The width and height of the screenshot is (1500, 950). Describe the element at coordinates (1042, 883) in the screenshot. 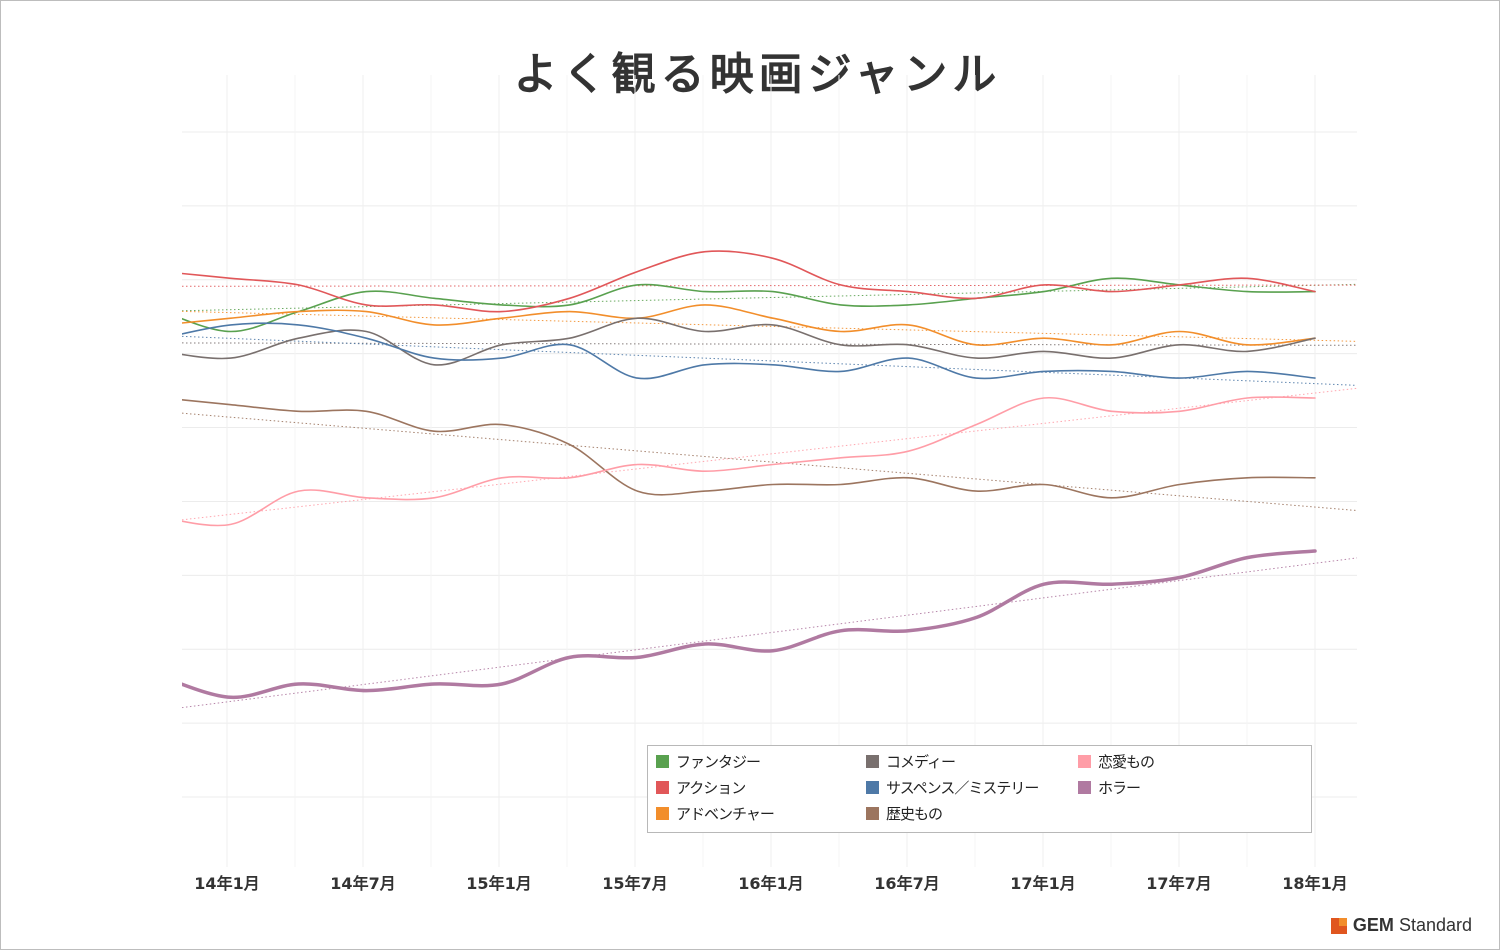

I see `x-tick-label: 17年1月` at that location.